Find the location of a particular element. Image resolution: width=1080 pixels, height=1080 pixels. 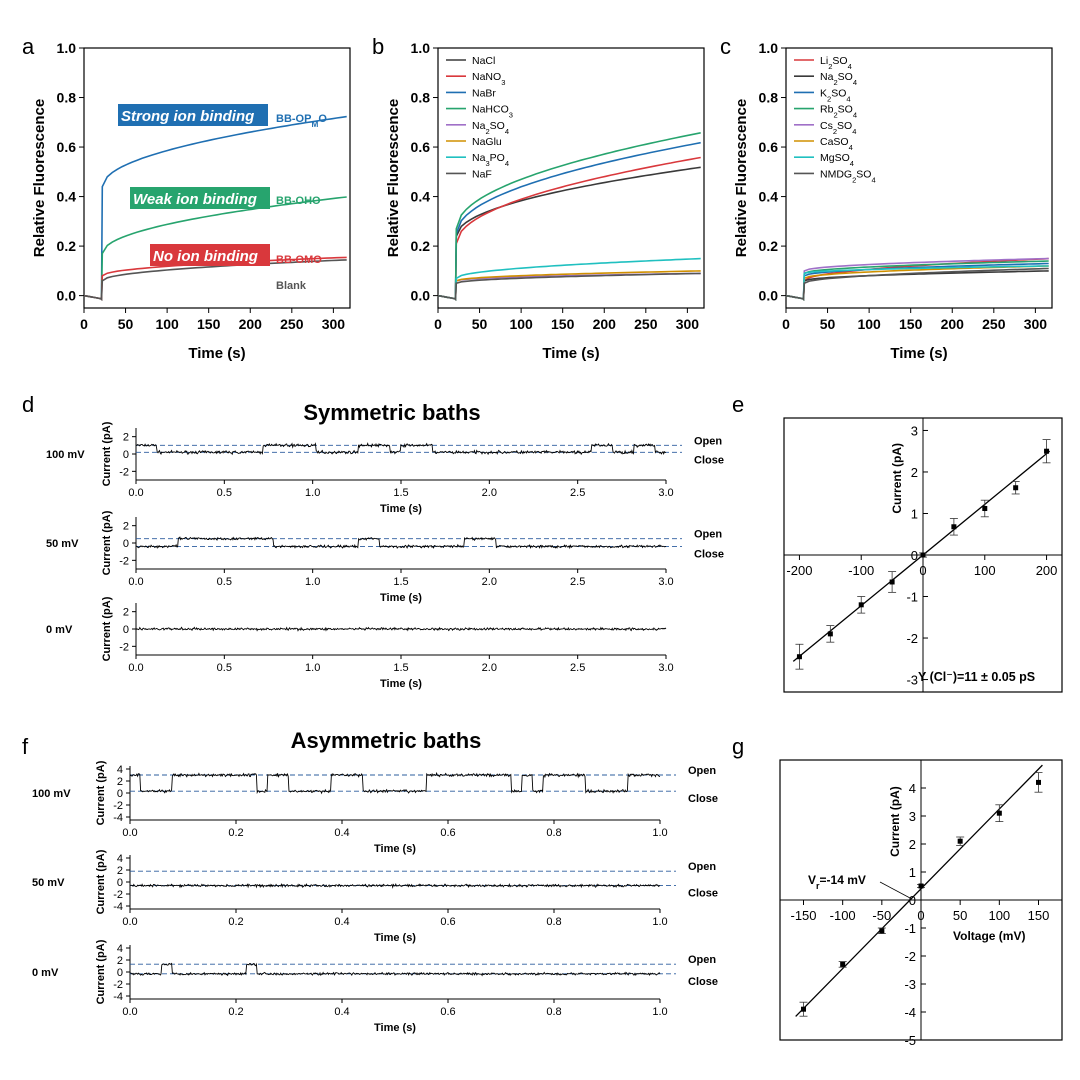

reversal-sub: r is located at coordinates (818, 886).